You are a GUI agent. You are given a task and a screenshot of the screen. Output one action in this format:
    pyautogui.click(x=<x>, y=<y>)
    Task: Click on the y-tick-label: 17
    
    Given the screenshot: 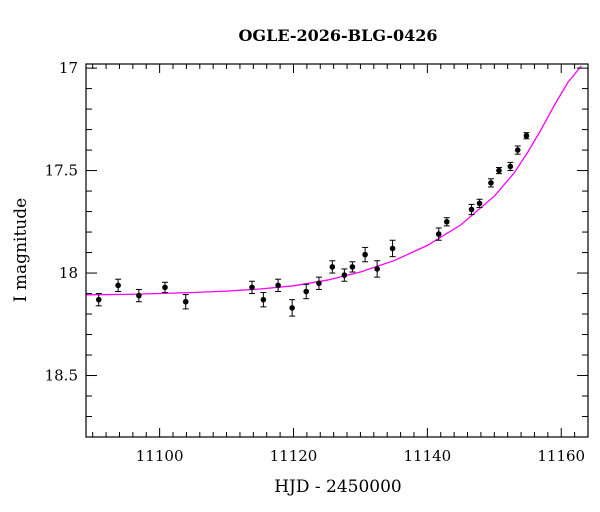 What is the action you would take?
    pyautogui.click(x=68, y=68)
    